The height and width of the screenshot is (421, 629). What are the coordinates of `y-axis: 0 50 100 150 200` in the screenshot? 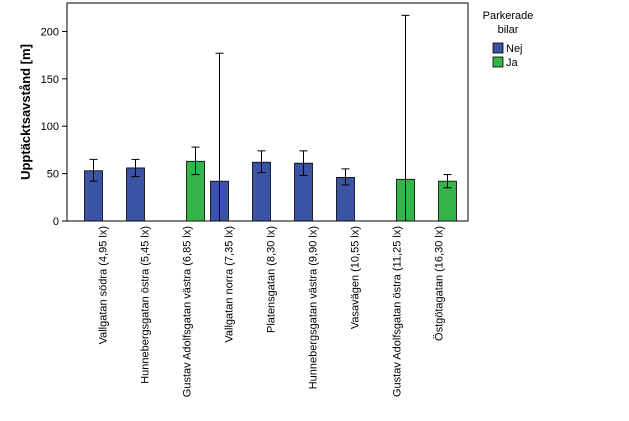 It's located at (54, 127).